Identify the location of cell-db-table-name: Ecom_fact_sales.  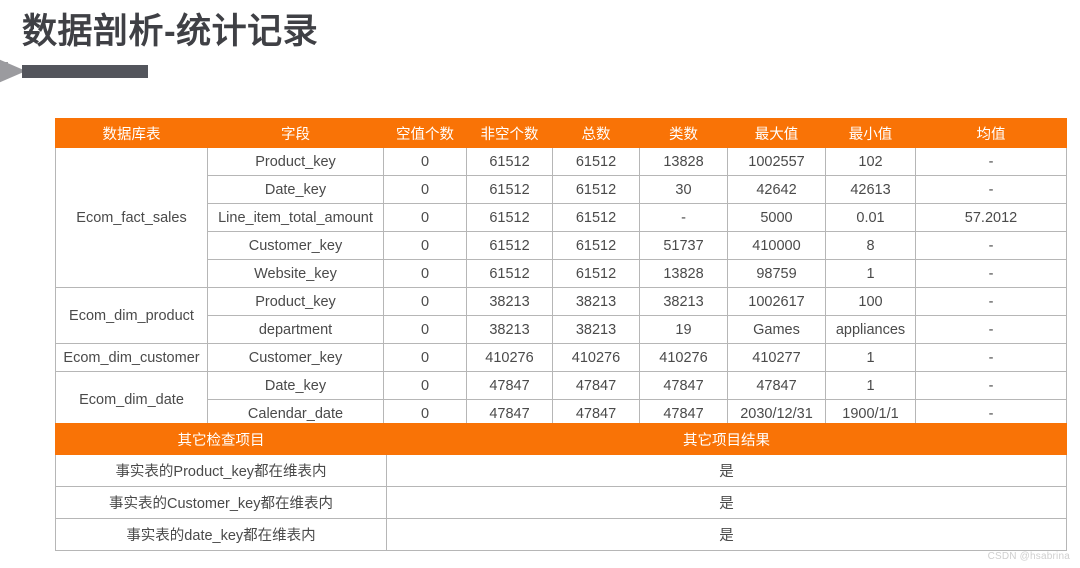
(131, 217).